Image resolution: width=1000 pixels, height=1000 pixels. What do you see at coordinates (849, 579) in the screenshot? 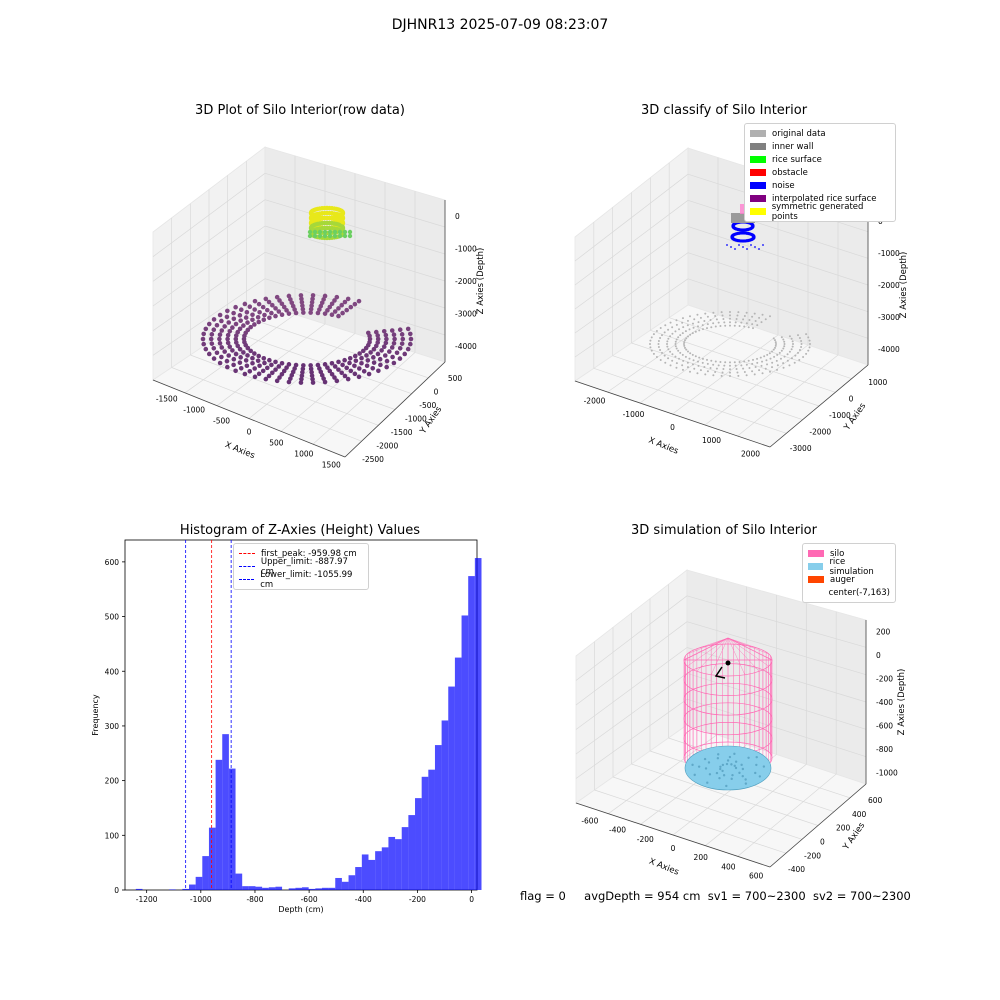
I see `legend-entry: auger` at bounding box center [849, 579].